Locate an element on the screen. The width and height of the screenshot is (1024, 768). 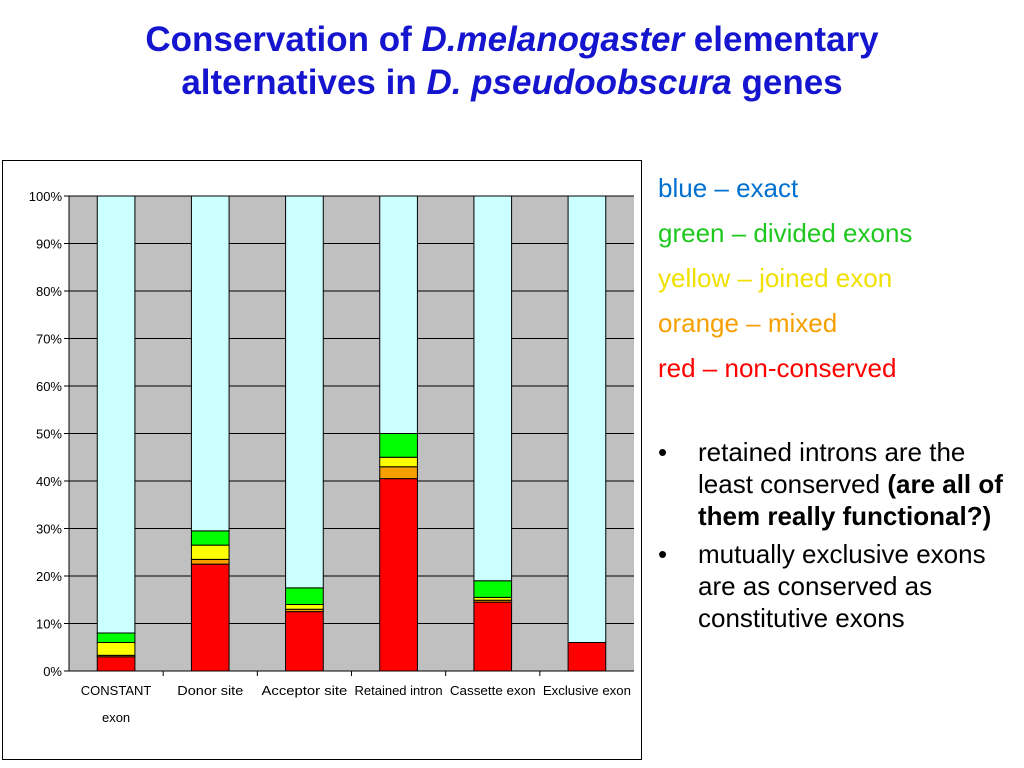
y-tick-label: 10% is located at coordinates (49, 624).